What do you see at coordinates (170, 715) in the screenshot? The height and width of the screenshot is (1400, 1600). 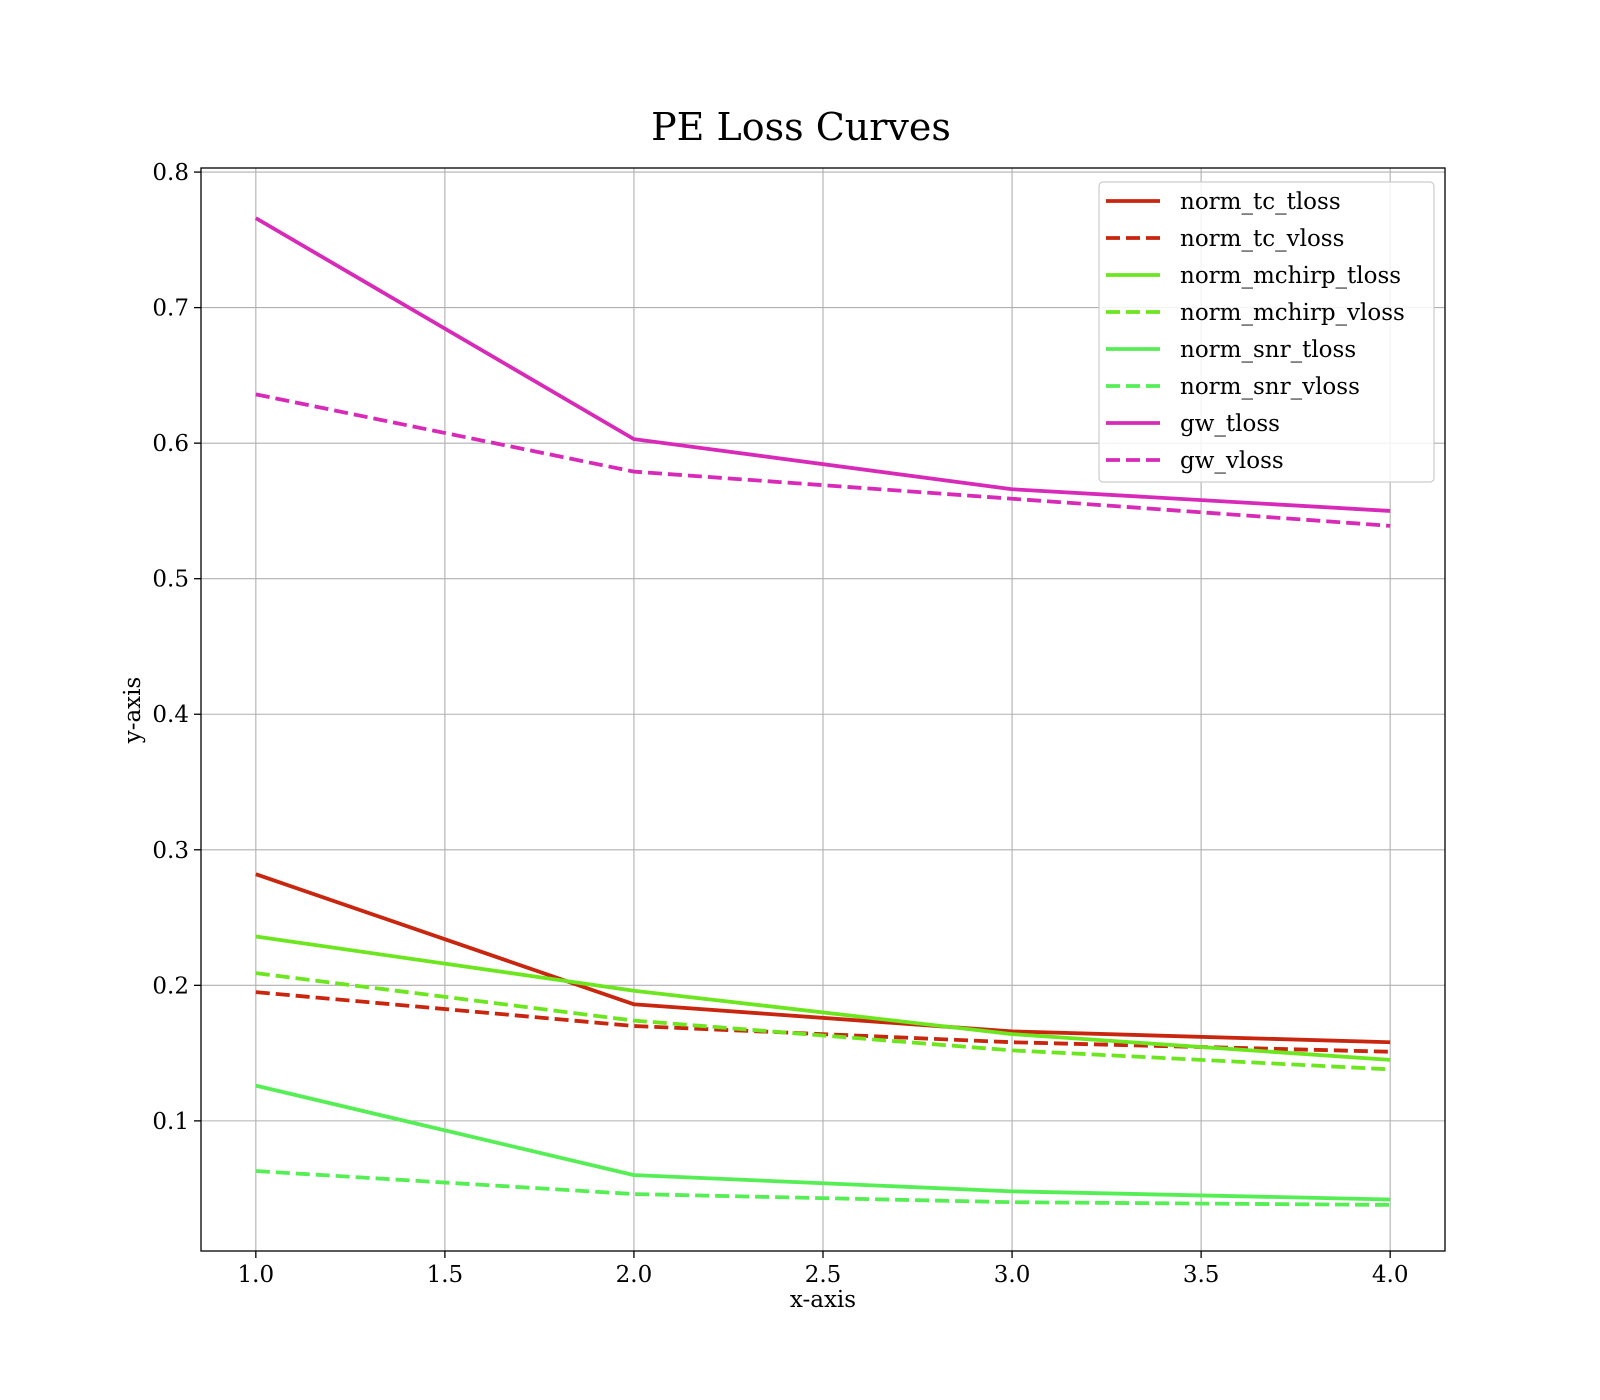 I see `y-tick-label: 0.4` at bounding box center [170, 715].